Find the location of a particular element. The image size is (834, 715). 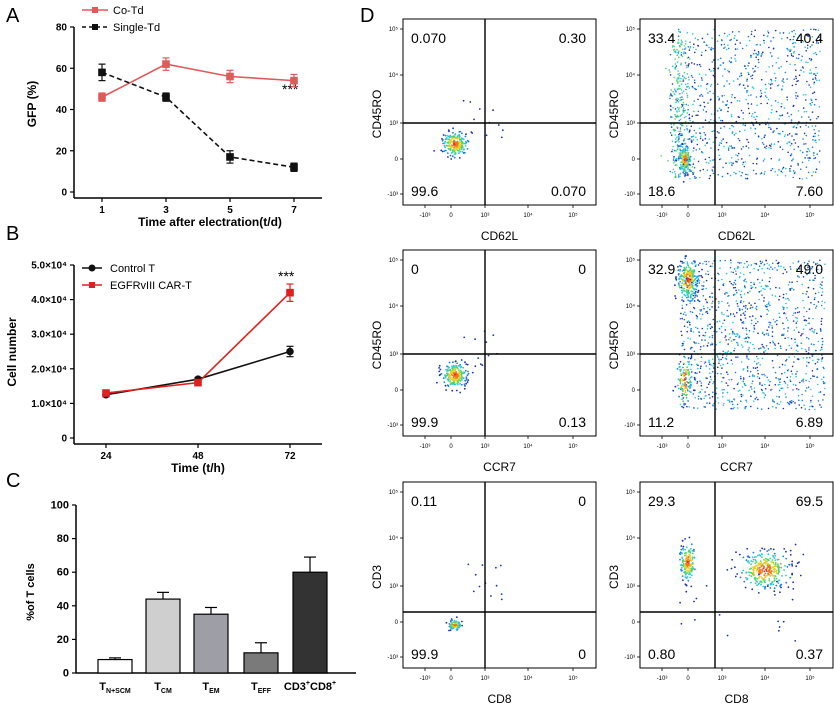

quadrant-value-ur: 0.30 is located at coordinates (572, 38).